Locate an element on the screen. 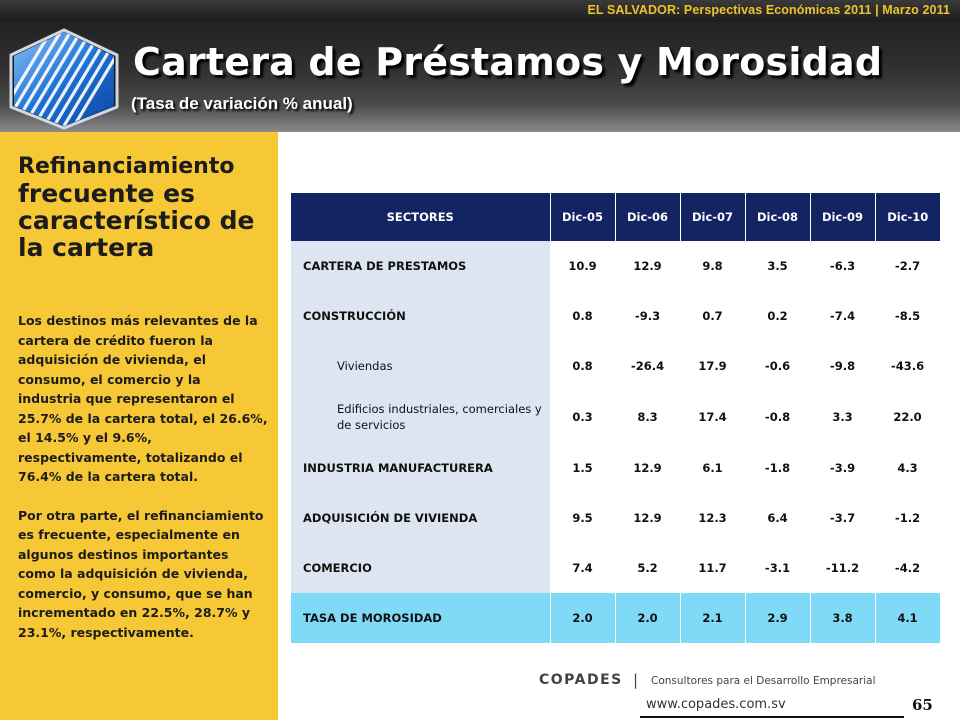 This screenshot has height=720, width=960. table-cell: 9.8 is located at coordinates (713, 266).